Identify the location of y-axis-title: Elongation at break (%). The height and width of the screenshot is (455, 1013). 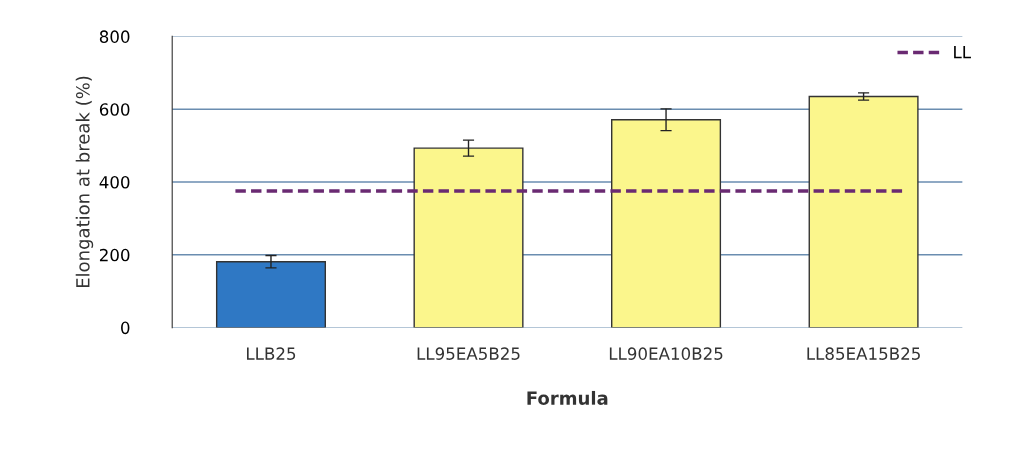
(84, 182).